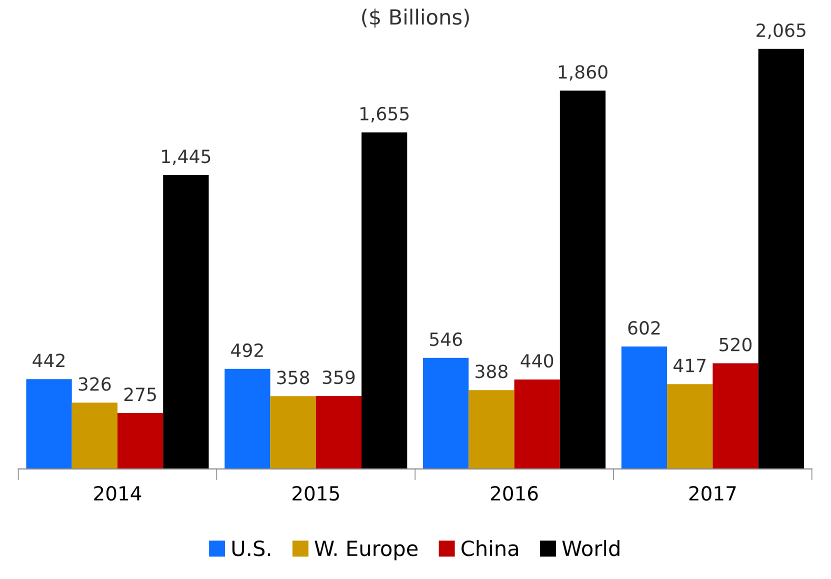  What do you see at coordinates (490, 548) in the screenshot?
I see `legend-label: China` at bounding box center [490, 548].